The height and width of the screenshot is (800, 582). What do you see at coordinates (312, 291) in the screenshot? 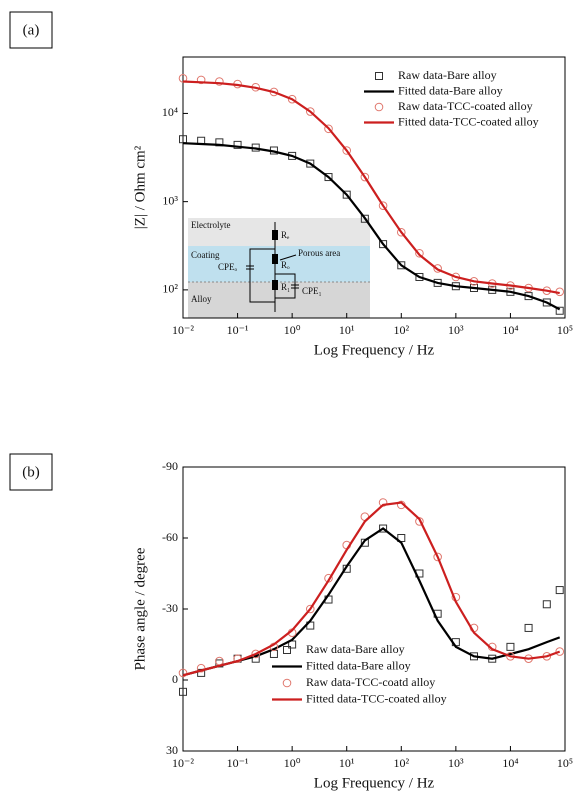
I see `inset-label: CPE₁` at bounding box center [312, 291].